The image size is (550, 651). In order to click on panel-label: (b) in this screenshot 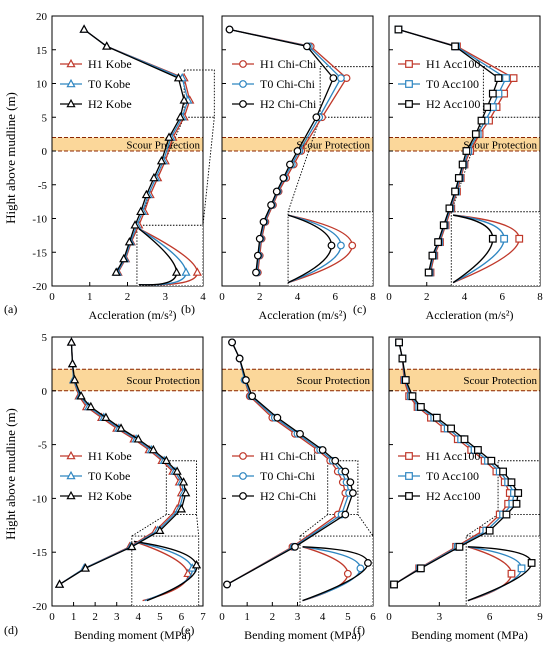, I will do `click(188, 309)`.